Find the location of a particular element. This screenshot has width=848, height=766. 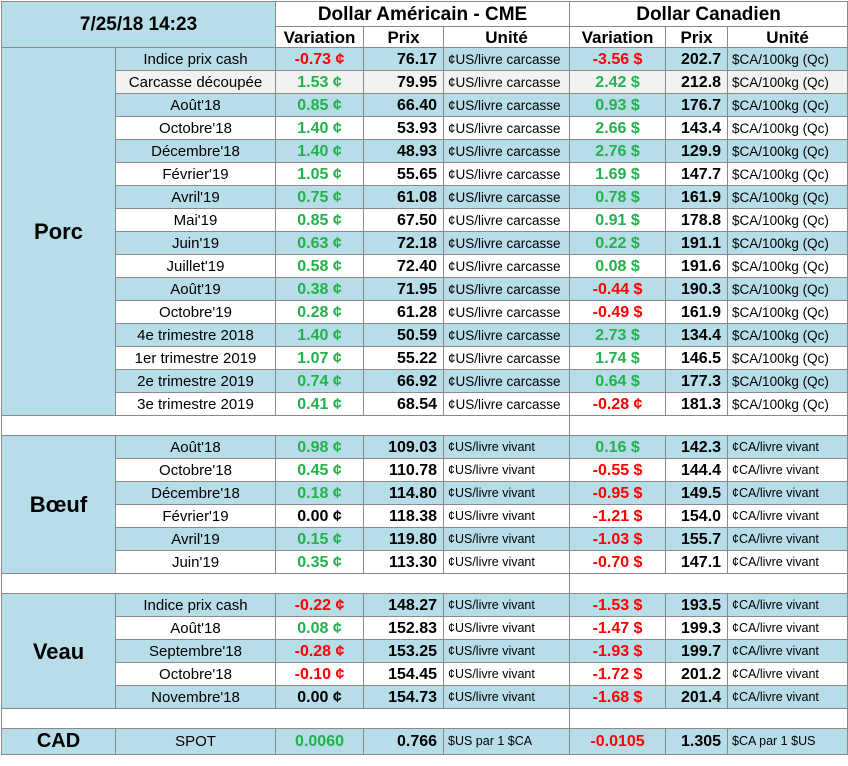

usd-price: 61.28 is located at coordinates (404, 312).